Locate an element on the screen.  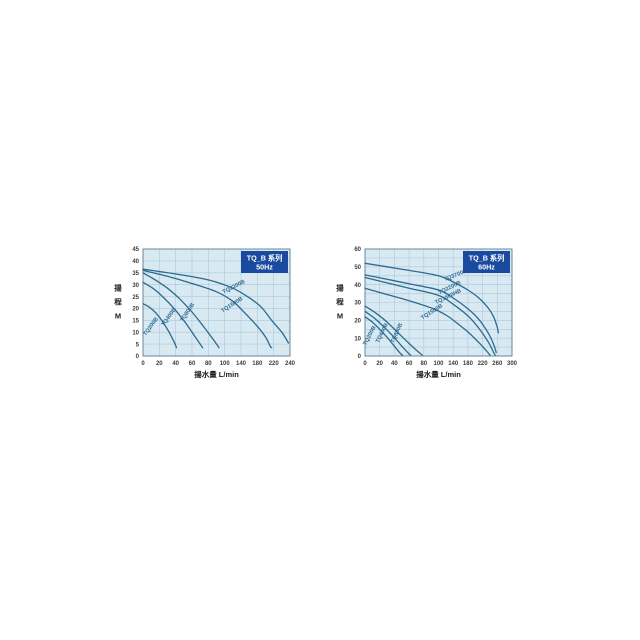
chart-title-frequency: 50Hz is located at coordinates (264, 267).